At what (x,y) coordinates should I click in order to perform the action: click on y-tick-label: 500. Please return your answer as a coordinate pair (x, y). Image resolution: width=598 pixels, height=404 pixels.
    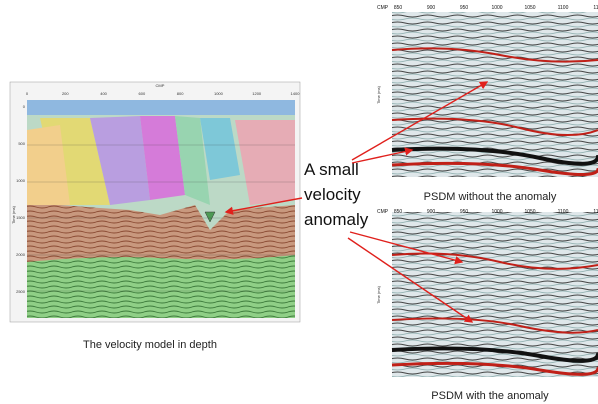
    Looking at the image, I should click on (21, 143).